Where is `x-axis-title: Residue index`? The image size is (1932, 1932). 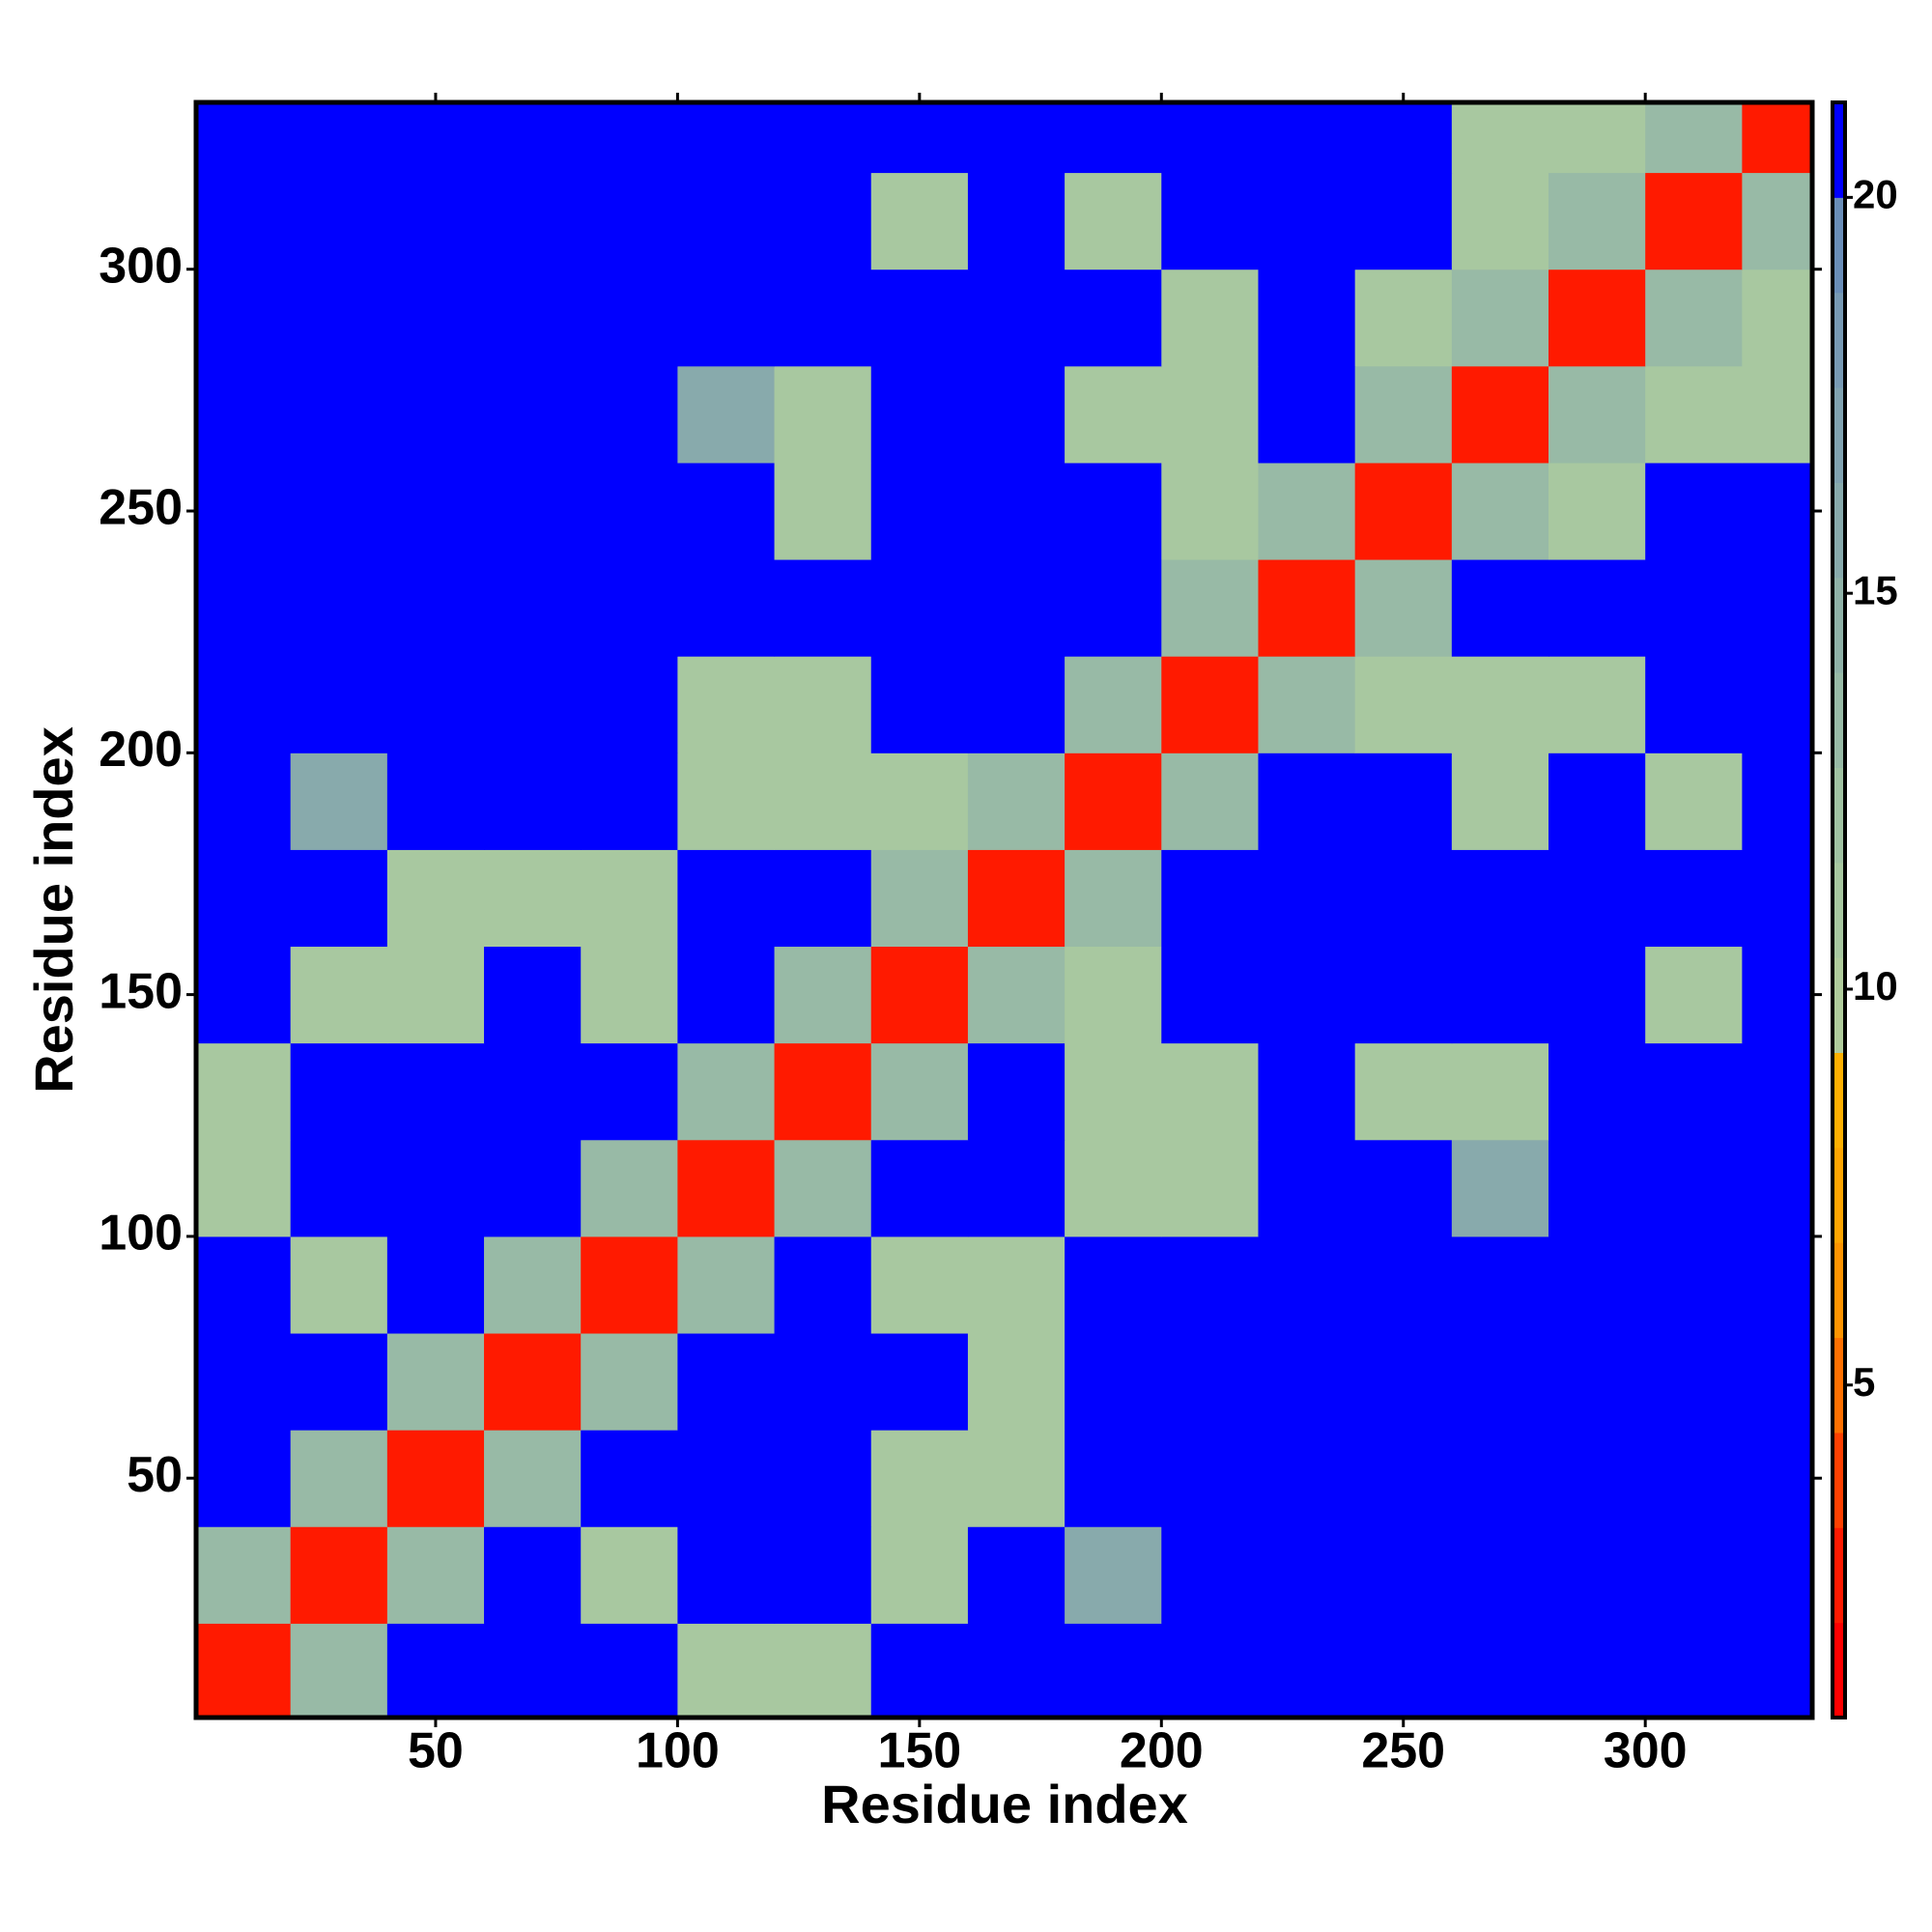
x-axis-title: Residue index is located at coordinates (1005, 1804).